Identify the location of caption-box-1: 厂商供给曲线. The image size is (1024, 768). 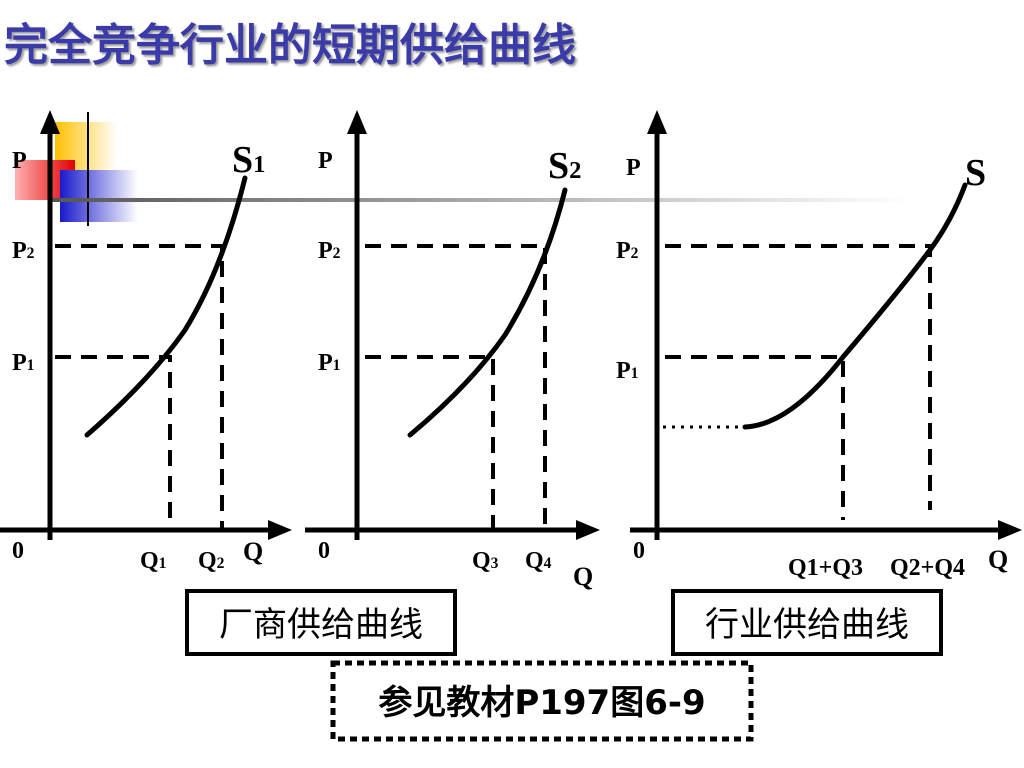
(321, 622).